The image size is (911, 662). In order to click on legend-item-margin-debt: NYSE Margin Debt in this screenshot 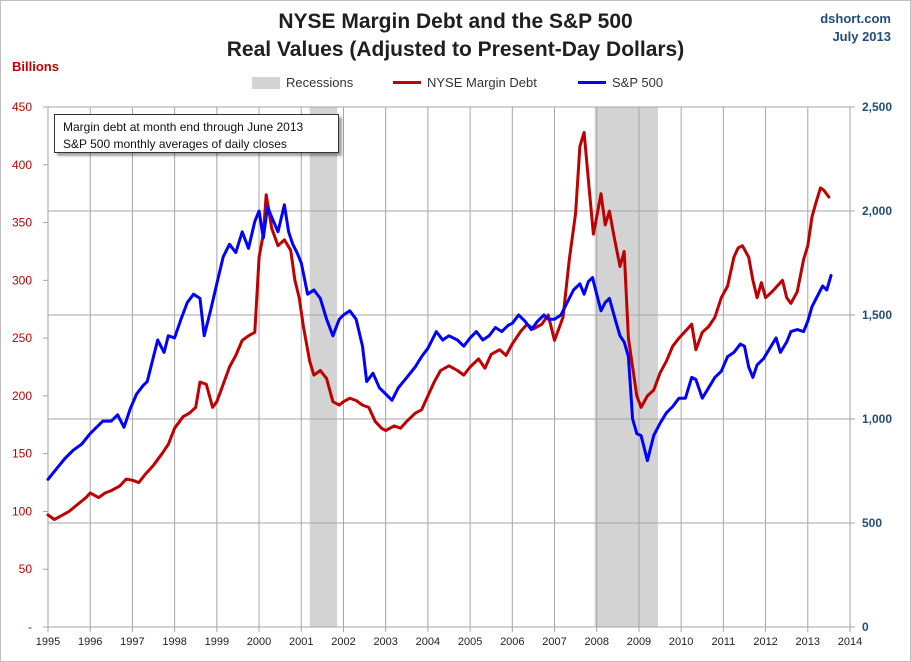, I will do `click(465, 82)`.